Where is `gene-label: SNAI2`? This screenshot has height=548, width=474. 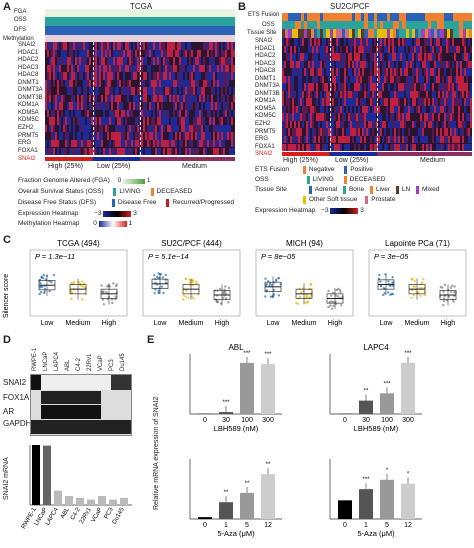
gene-label: SNAI2 is located at coordinates (264, 41).